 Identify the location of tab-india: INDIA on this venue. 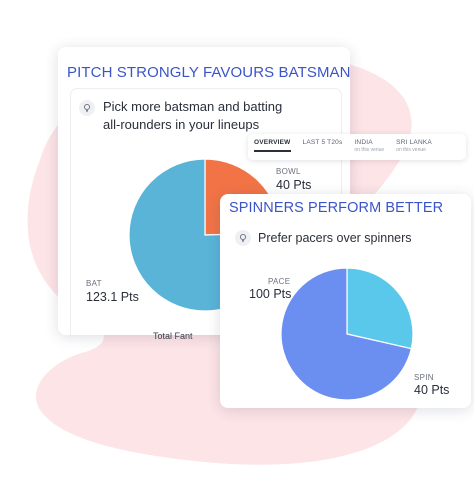
(369, 146).